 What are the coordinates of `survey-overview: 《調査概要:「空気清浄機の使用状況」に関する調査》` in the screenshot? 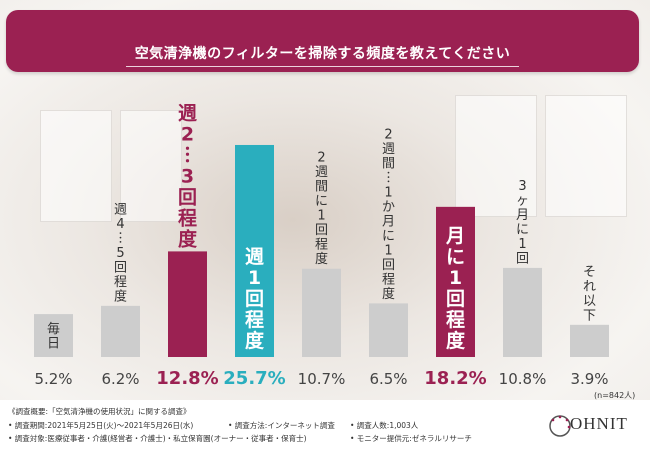 It's located at (99, 411).